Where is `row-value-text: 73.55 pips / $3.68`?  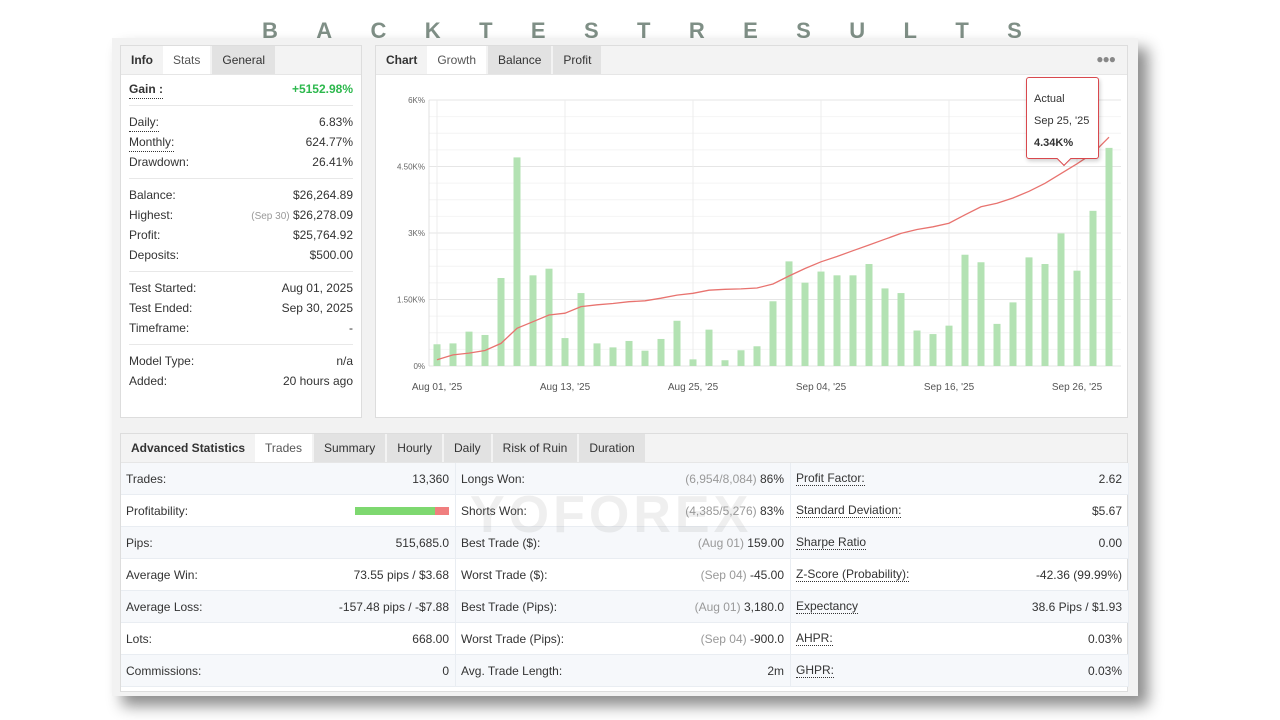 row-value-text: 73.55 pips / $3.68 is located at coordinates (401, 574).